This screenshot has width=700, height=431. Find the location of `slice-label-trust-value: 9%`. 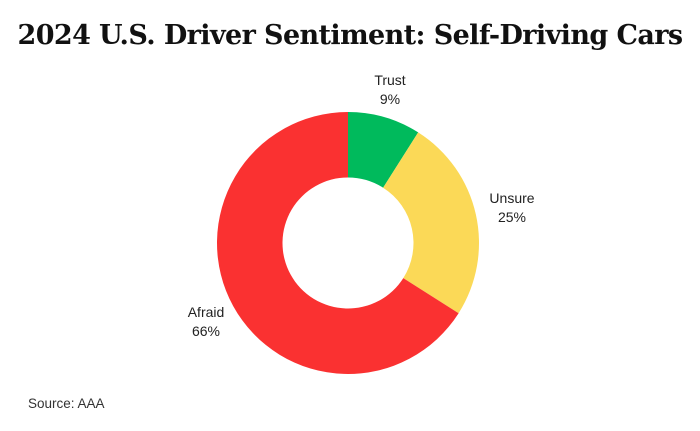

slice-label-trust-value: 9% is located at coordinates (390, 99).